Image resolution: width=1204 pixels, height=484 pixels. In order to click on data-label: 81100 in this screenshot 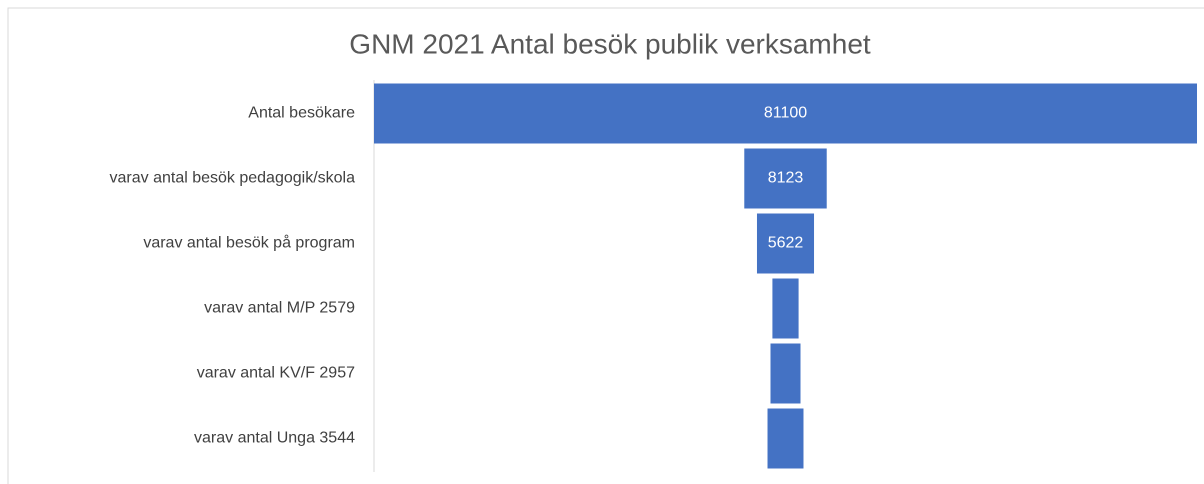, I will do `click(785, 113)`.